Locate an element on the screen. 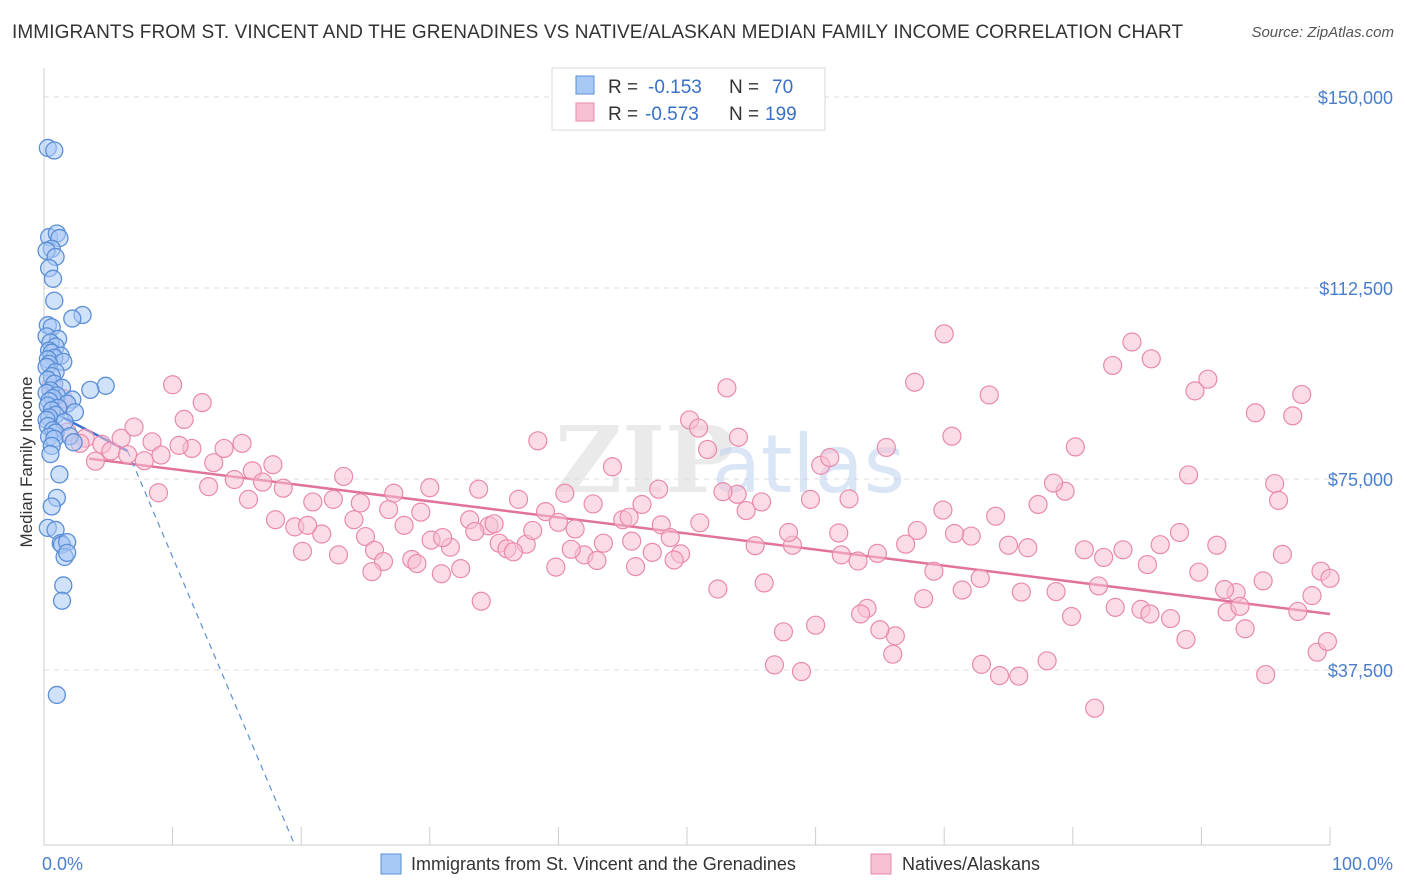 The width and height of the screenshot is (1406, 892). y-tick-label-3: $150,000 is located at coordinates (1355, 98).